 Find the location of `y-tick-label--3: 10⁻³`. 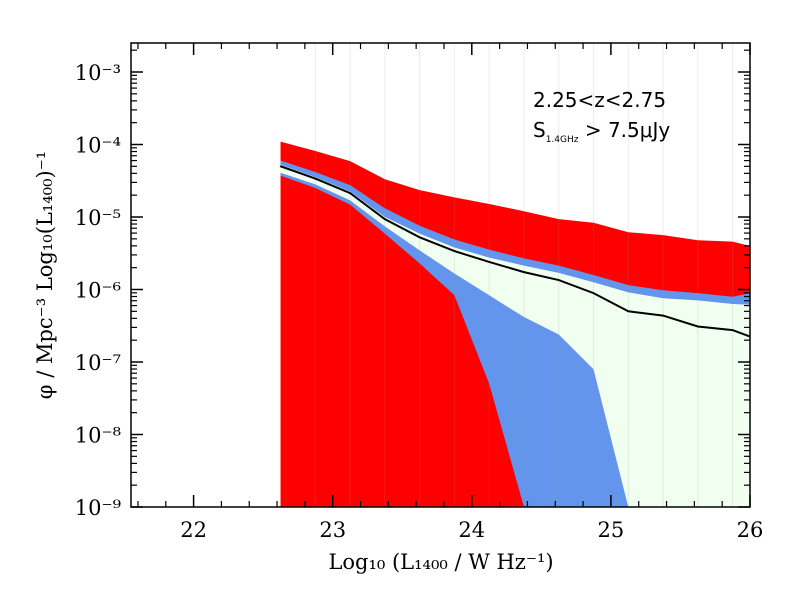

y-tick-label--3: 10⁻³ is located at coordinates (98, 73).